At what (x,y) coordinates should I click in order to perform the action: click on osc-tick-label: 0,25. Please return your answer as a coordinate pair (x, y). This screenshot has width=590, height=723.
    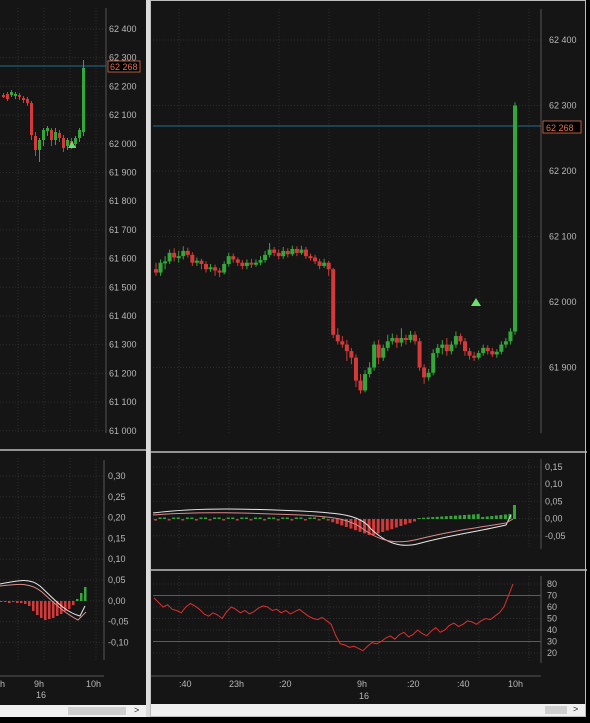
    Looking at the image, I should click on (117, 497).